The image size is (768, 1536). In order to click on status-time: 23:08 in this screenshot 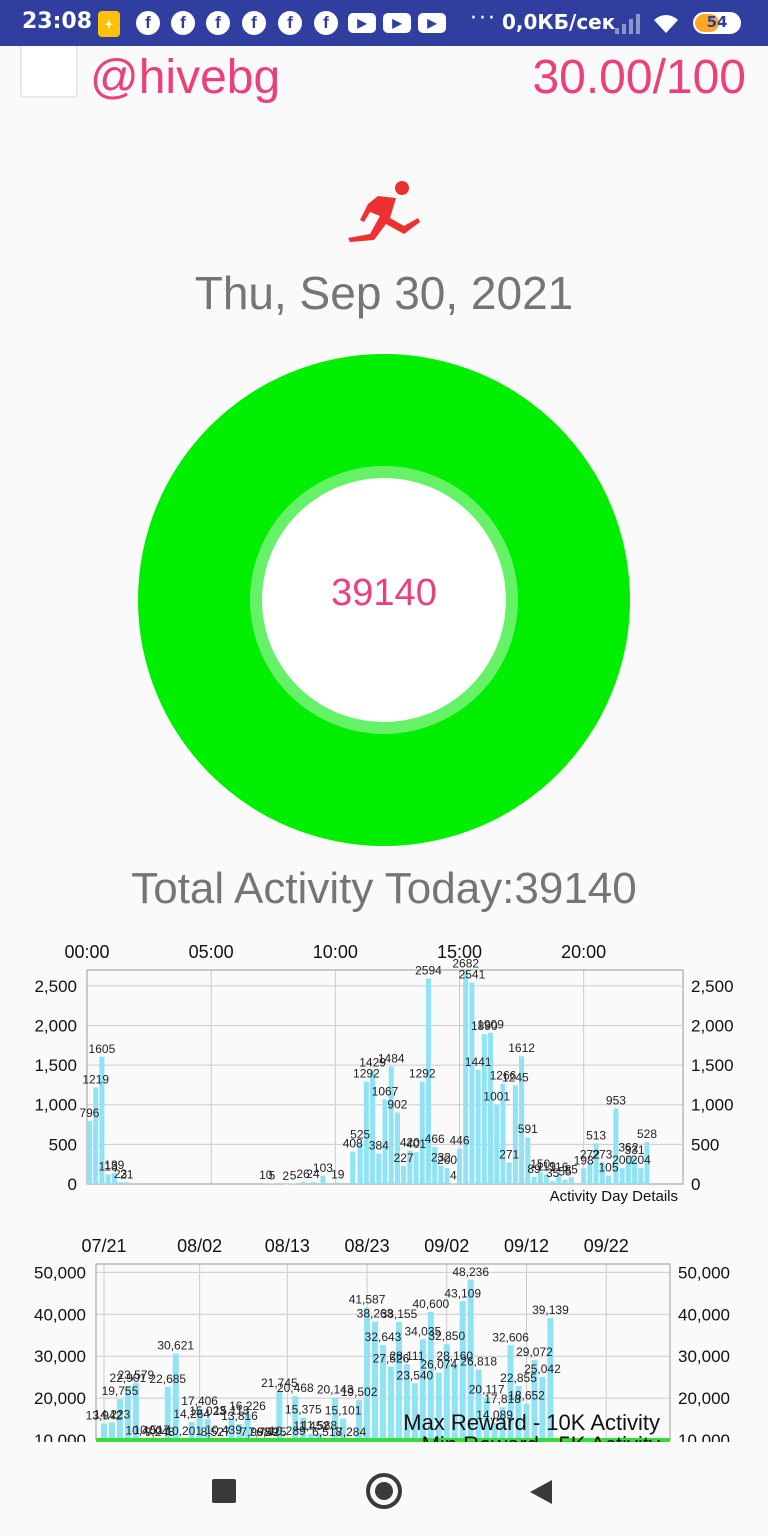, I will do `click(57, 21)`.